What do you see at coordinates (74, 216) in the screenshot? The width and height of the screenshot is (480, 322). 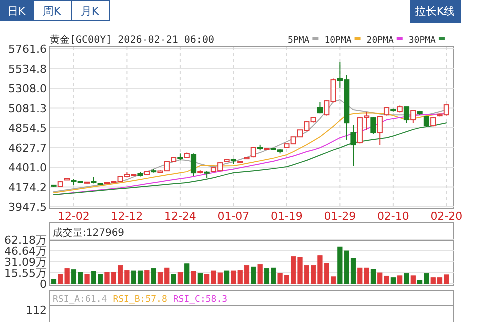 I see `x-tick-label: 12-02` at bounding box center [74, 216].